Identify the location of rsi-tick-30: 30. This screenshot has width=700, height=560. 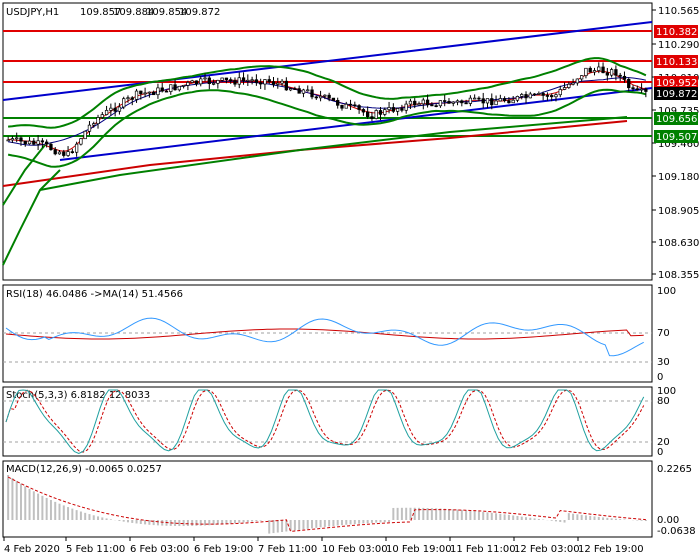
(663, 362).